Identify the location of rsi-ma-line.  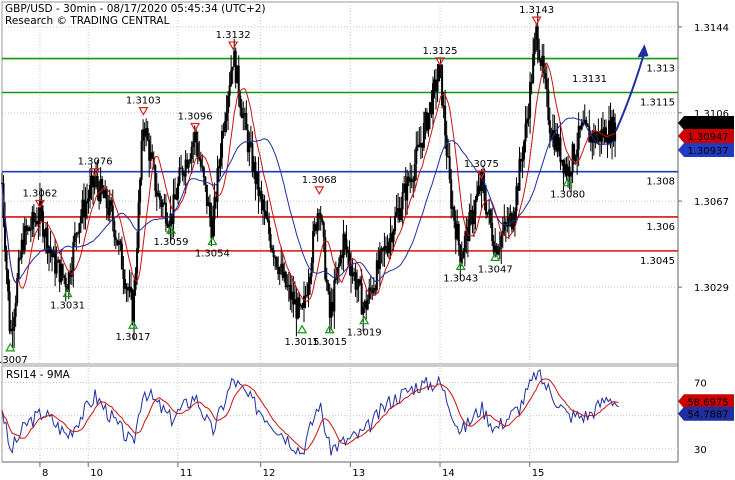
(310, 414).